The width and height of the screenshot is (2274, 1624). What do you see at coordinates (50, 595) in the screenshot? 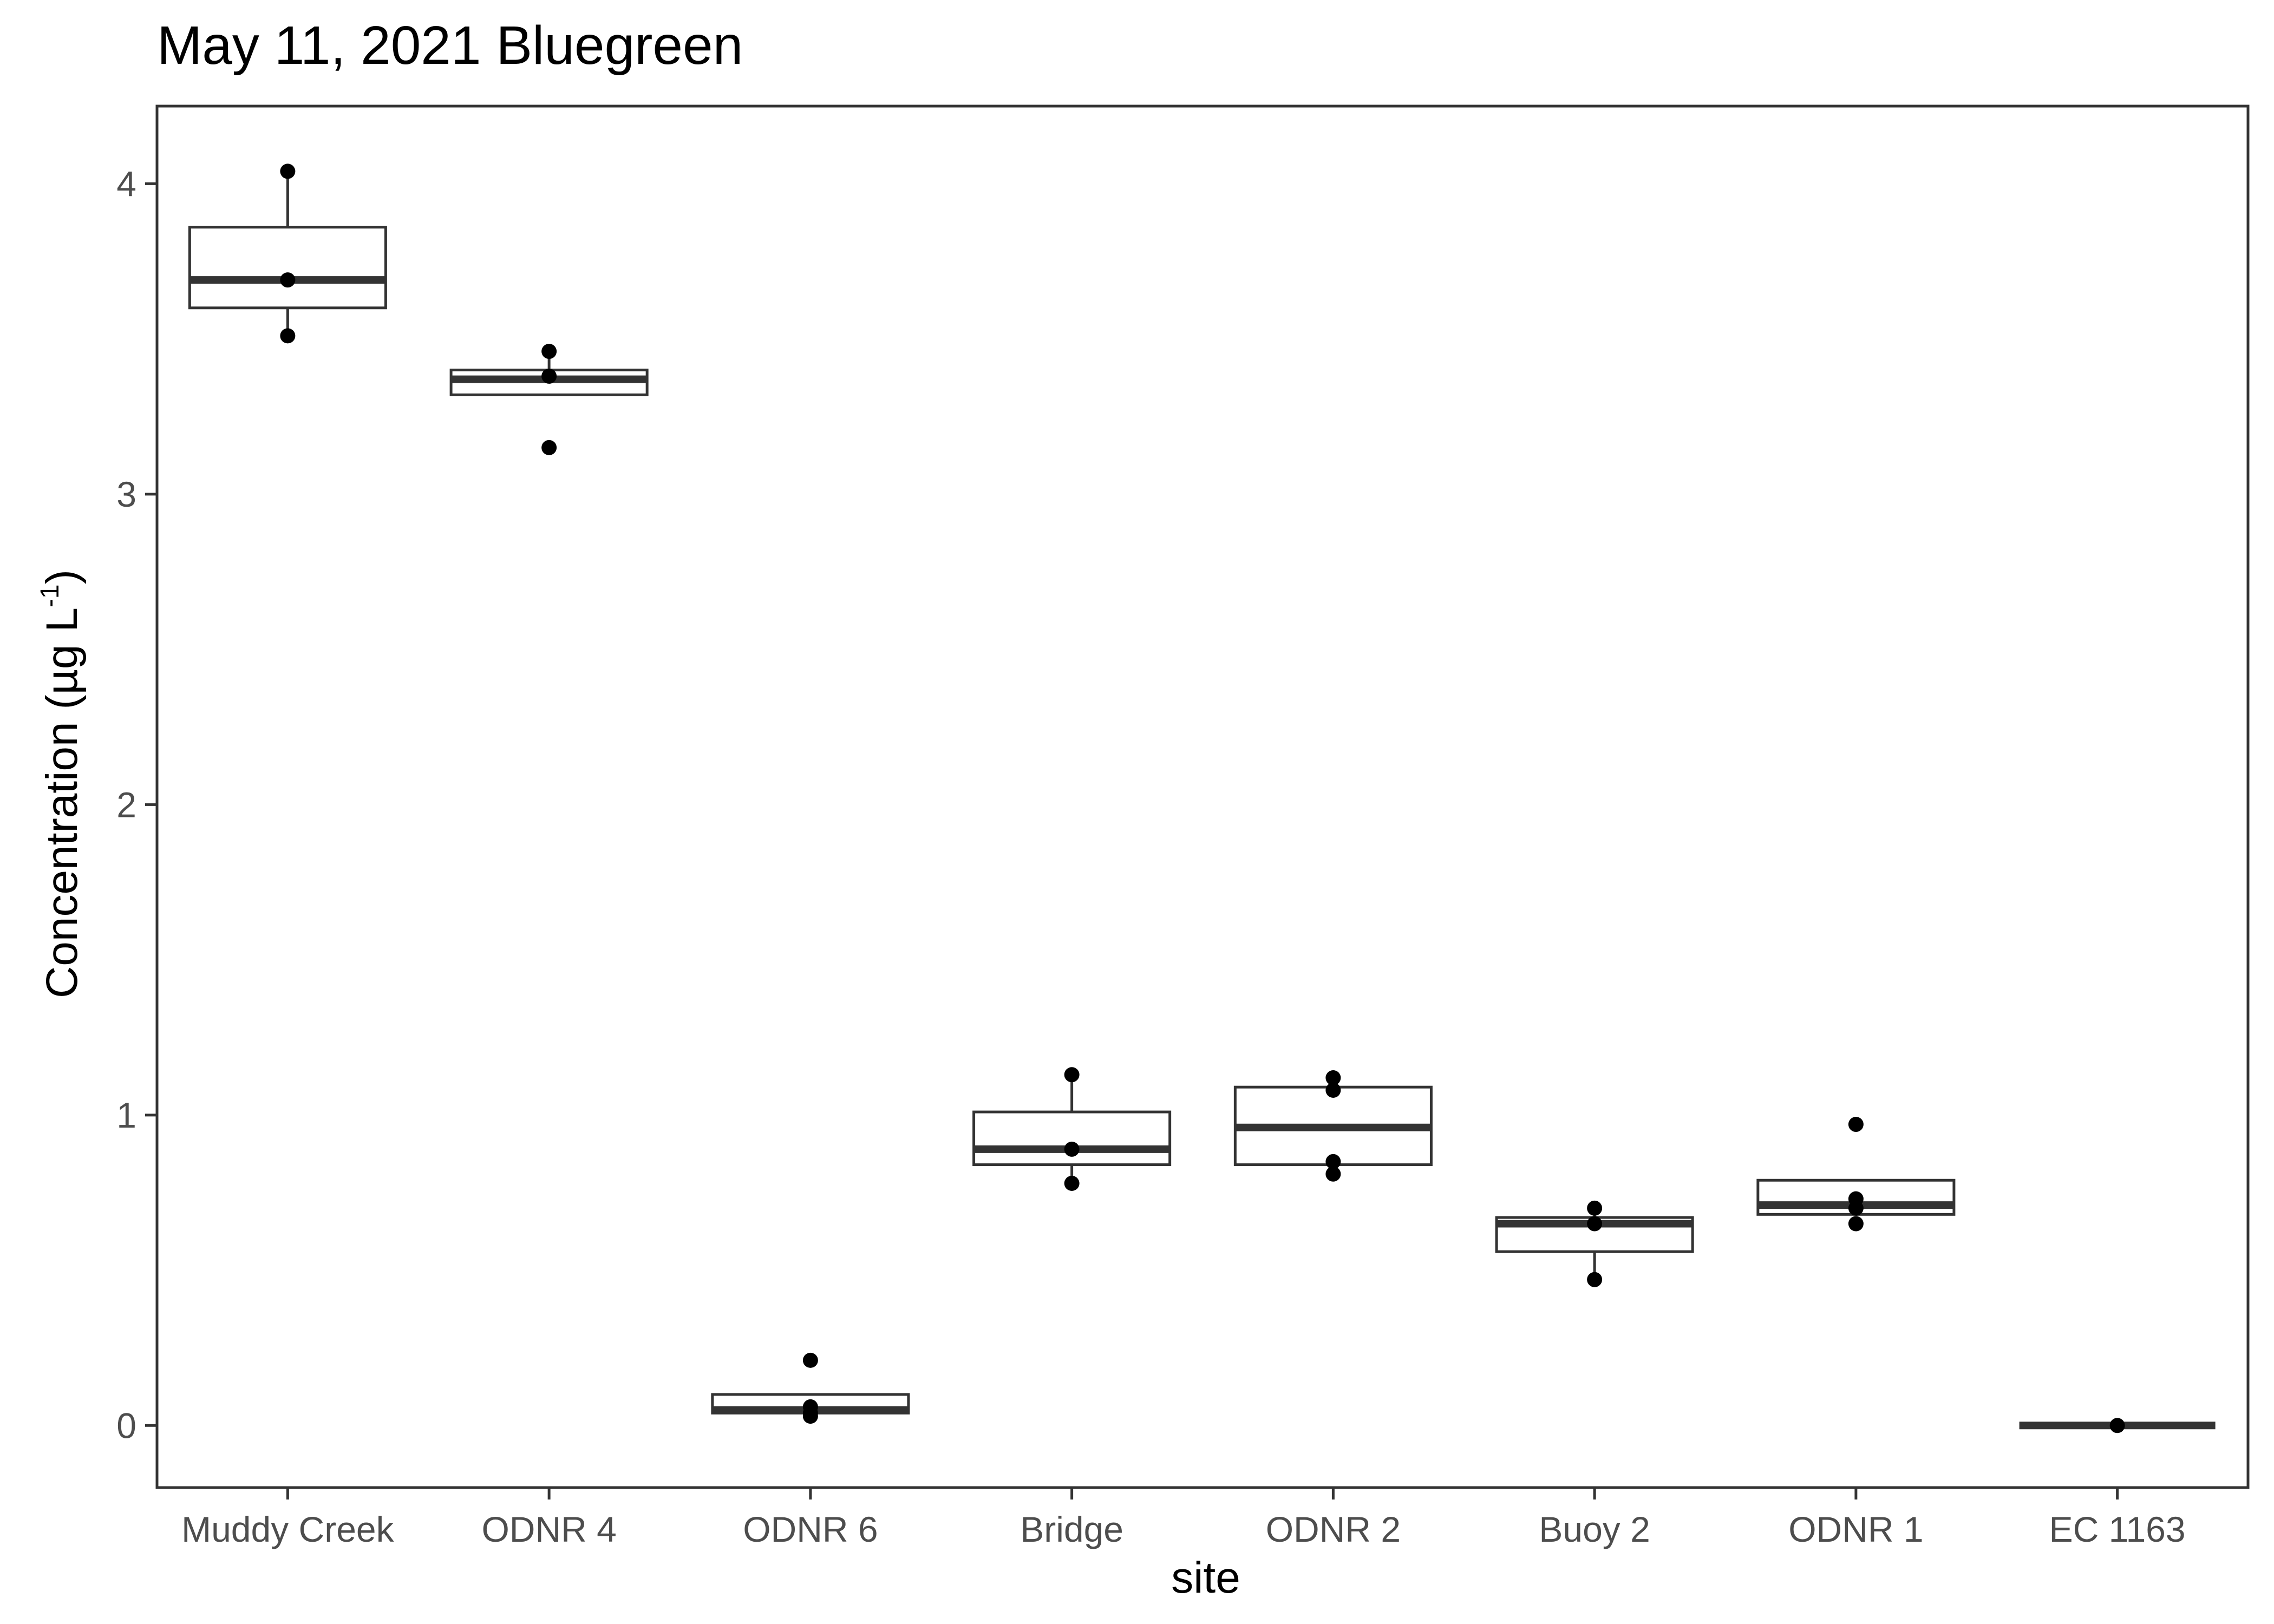
I see `y-axis-title-superscript: -1` at bounding box center [50, 595].